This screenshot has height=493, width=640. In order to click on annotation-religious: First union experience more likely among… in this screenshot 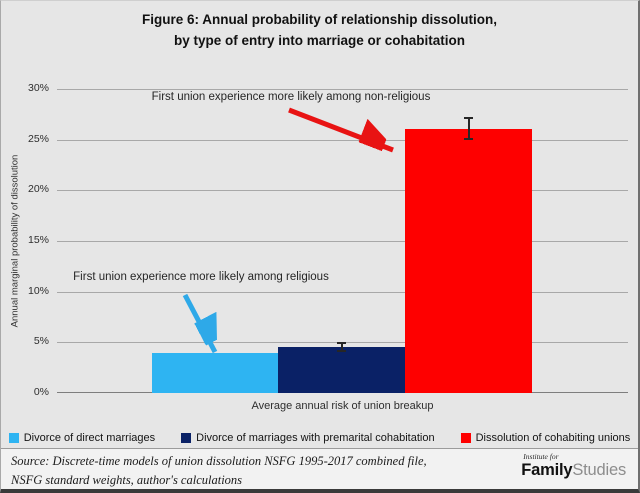, I will do `click(201, 277)`.